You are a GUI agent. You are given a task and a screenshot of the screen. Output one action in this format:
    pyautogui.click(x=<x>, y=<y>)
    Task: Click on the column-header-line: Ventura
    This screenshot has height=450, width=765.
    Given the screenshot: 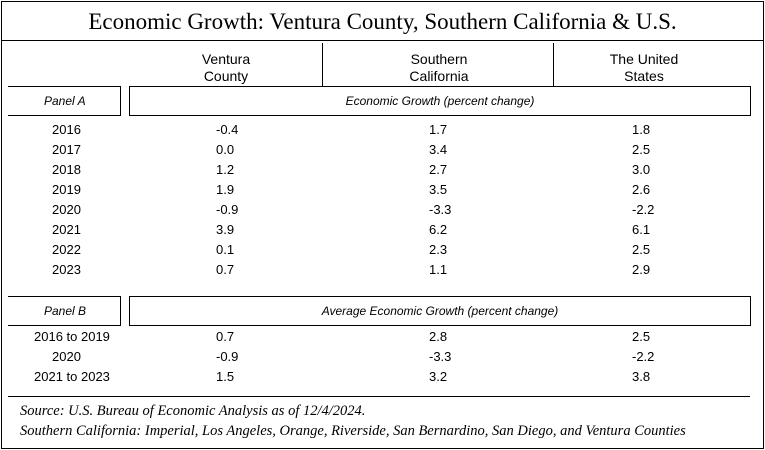 What is the action you would take?
    pyautogui.click(x=226, y=59)
    